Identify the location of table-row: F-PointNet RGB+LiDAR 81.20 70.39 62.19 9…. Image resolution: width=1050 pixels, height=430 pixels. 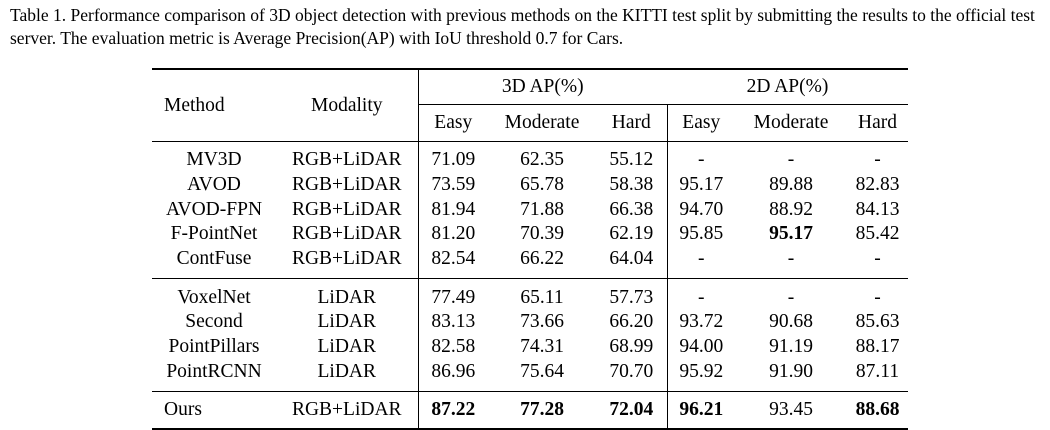
(530, 234).